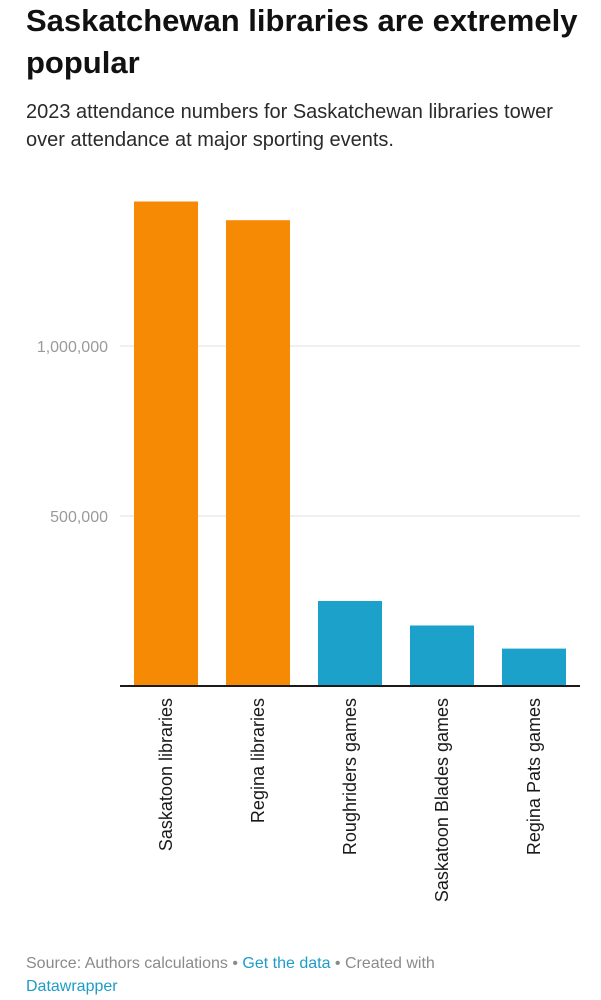  Describe the element at coordinates (72, 347) in the screenshot. I see `y-tick-label: 1,000,000` at that location.